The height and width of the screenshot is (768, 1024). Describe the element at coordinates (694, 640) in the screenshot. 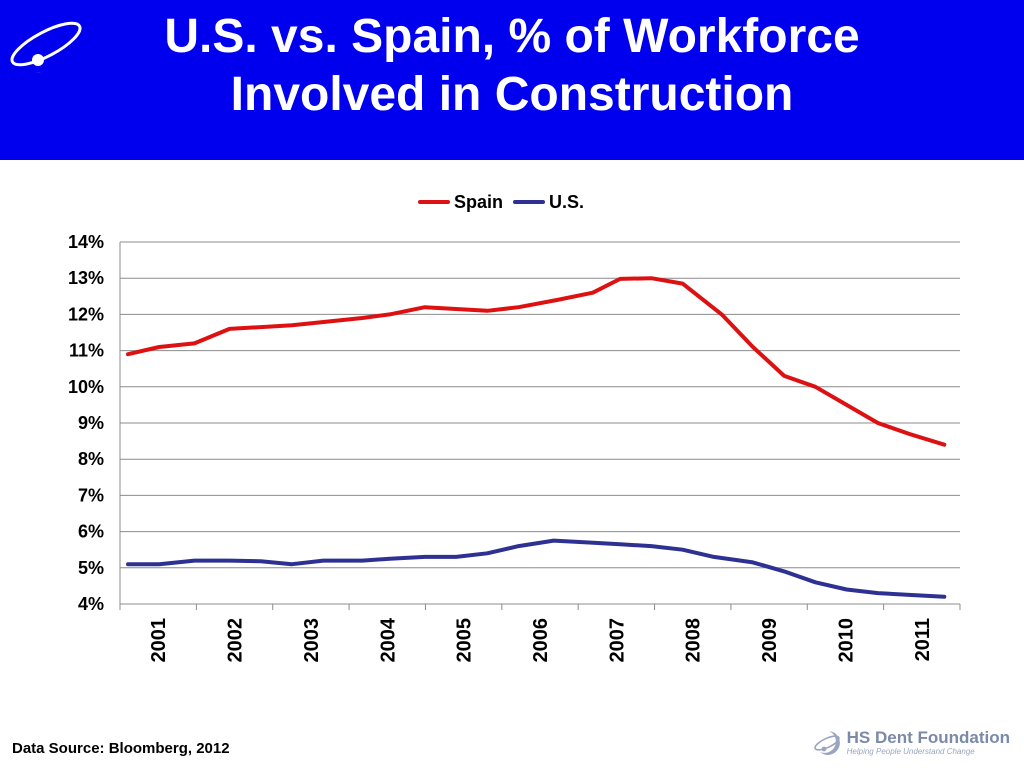

I see `x-tick-label: 2008` at that location.